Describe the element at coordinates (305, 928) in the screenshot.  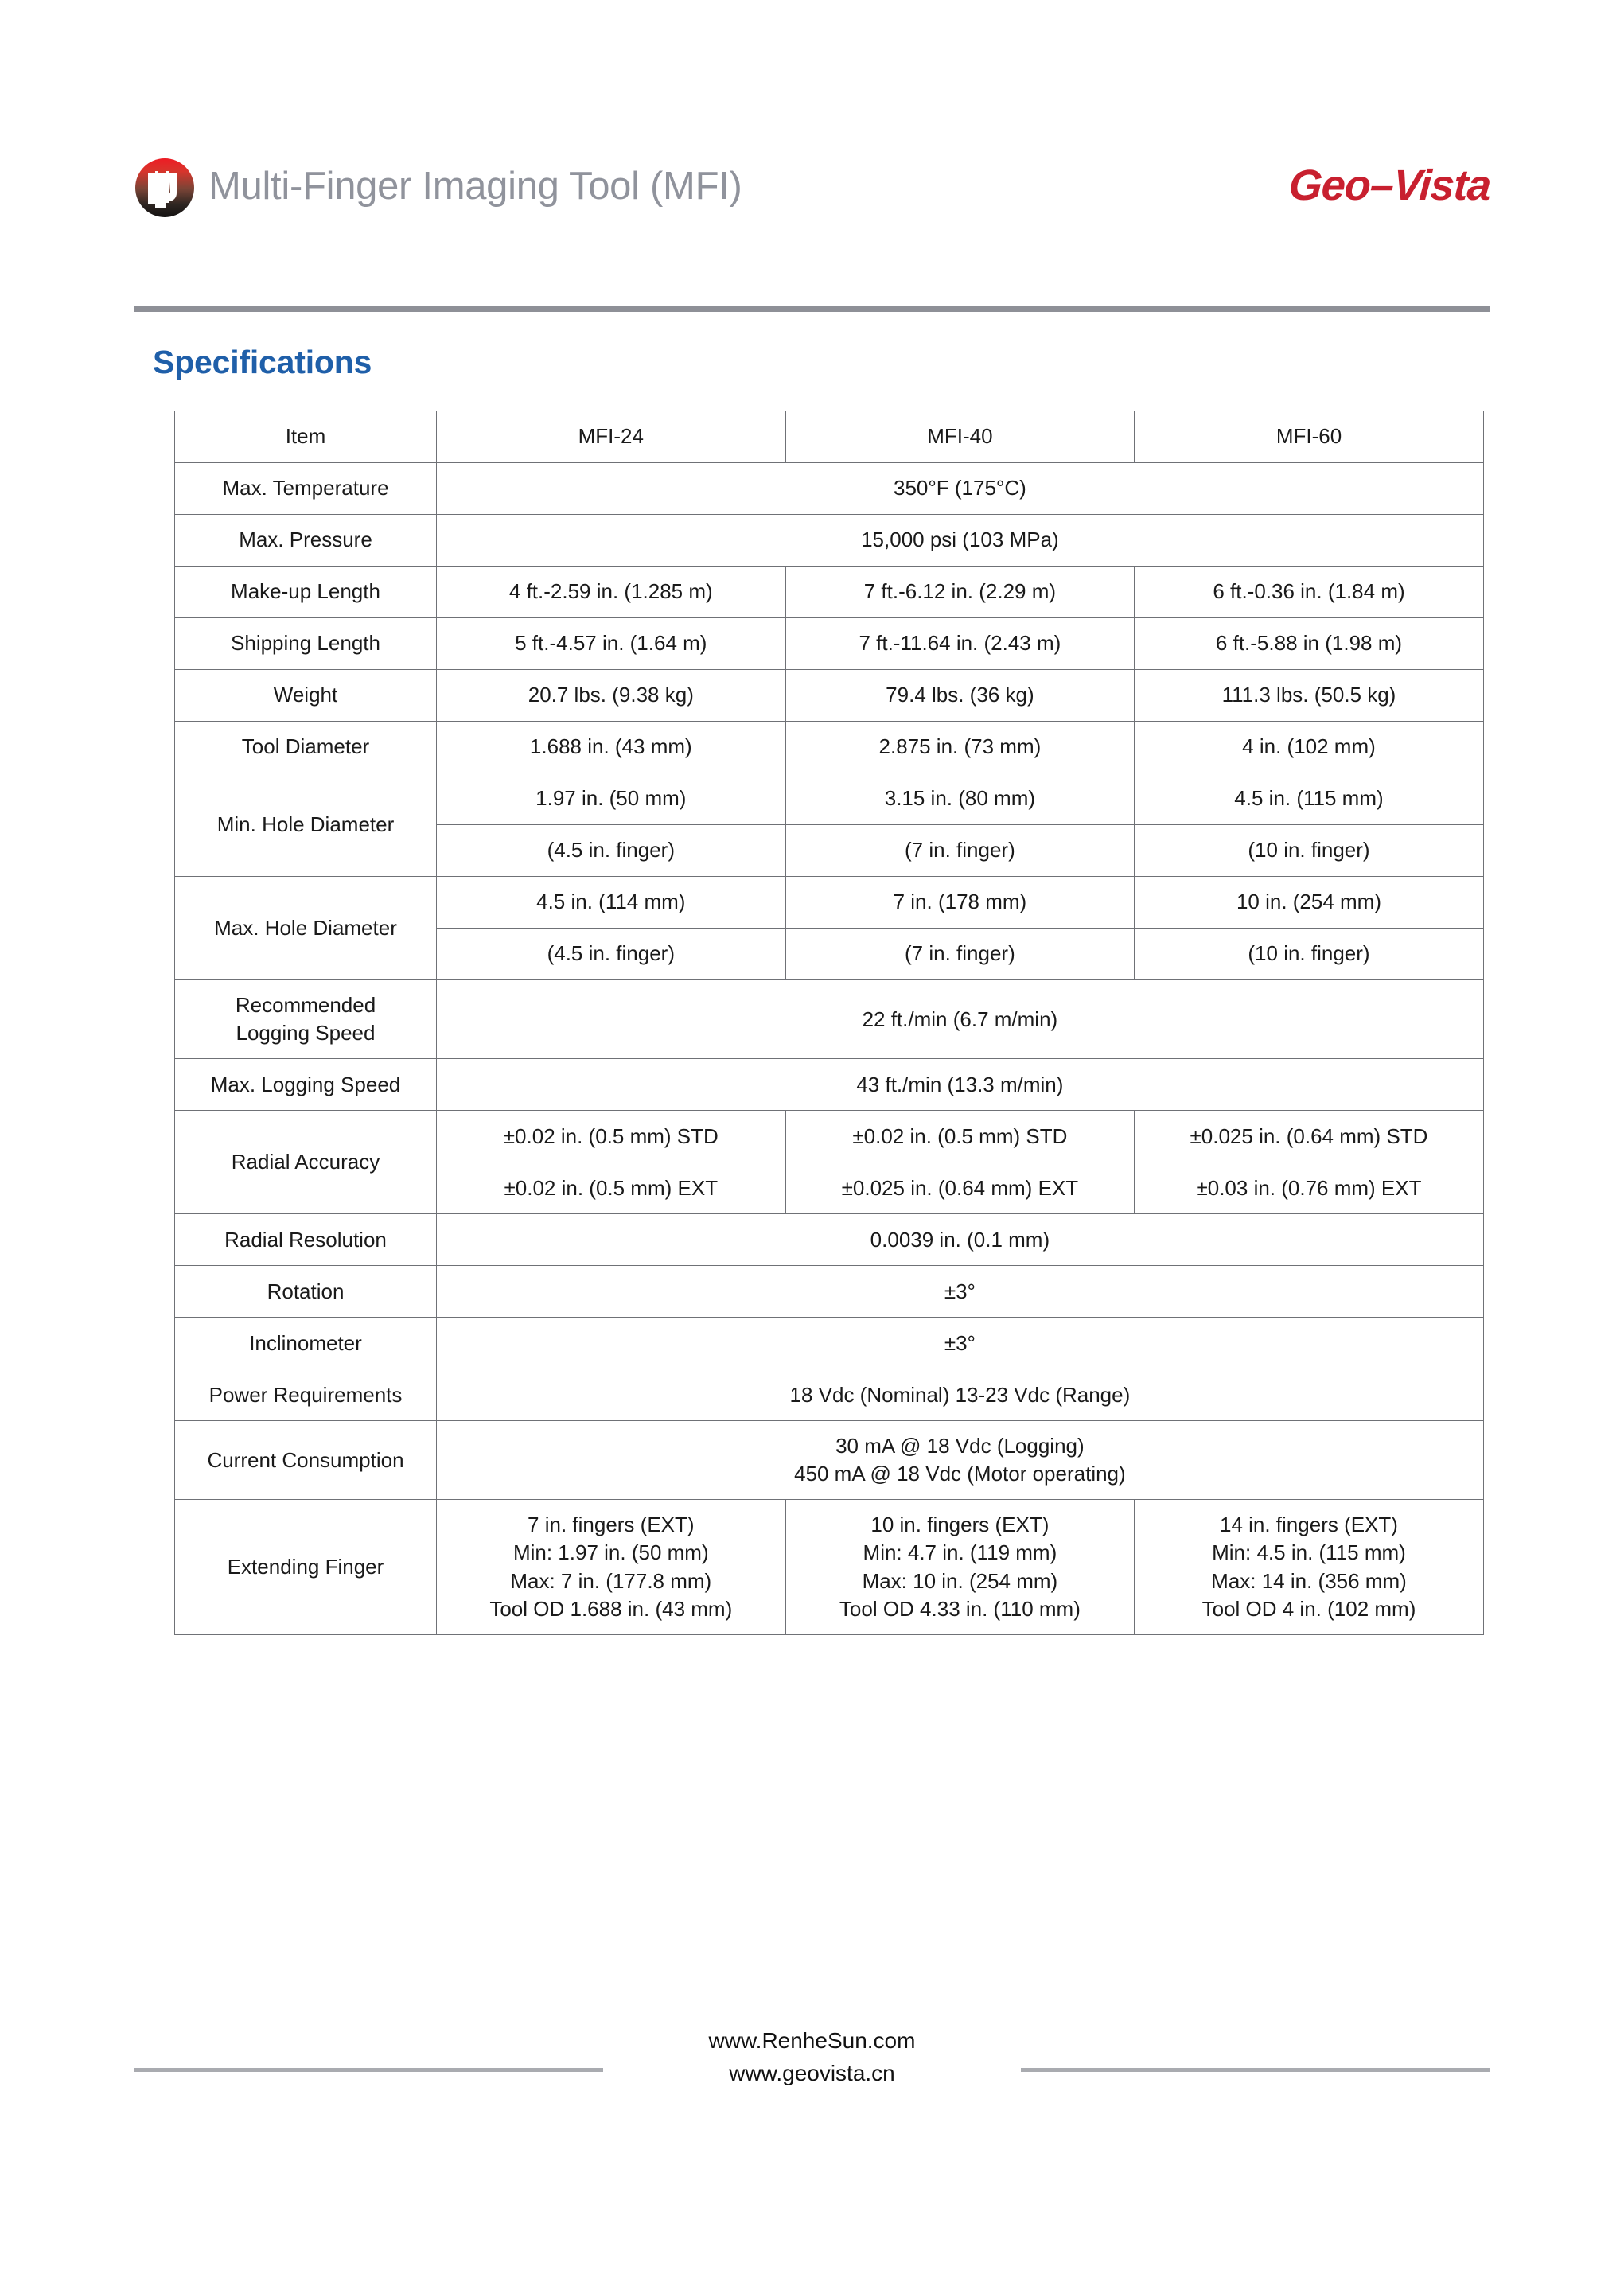
I see `row-label: Max. Hole Diameter` at that location.